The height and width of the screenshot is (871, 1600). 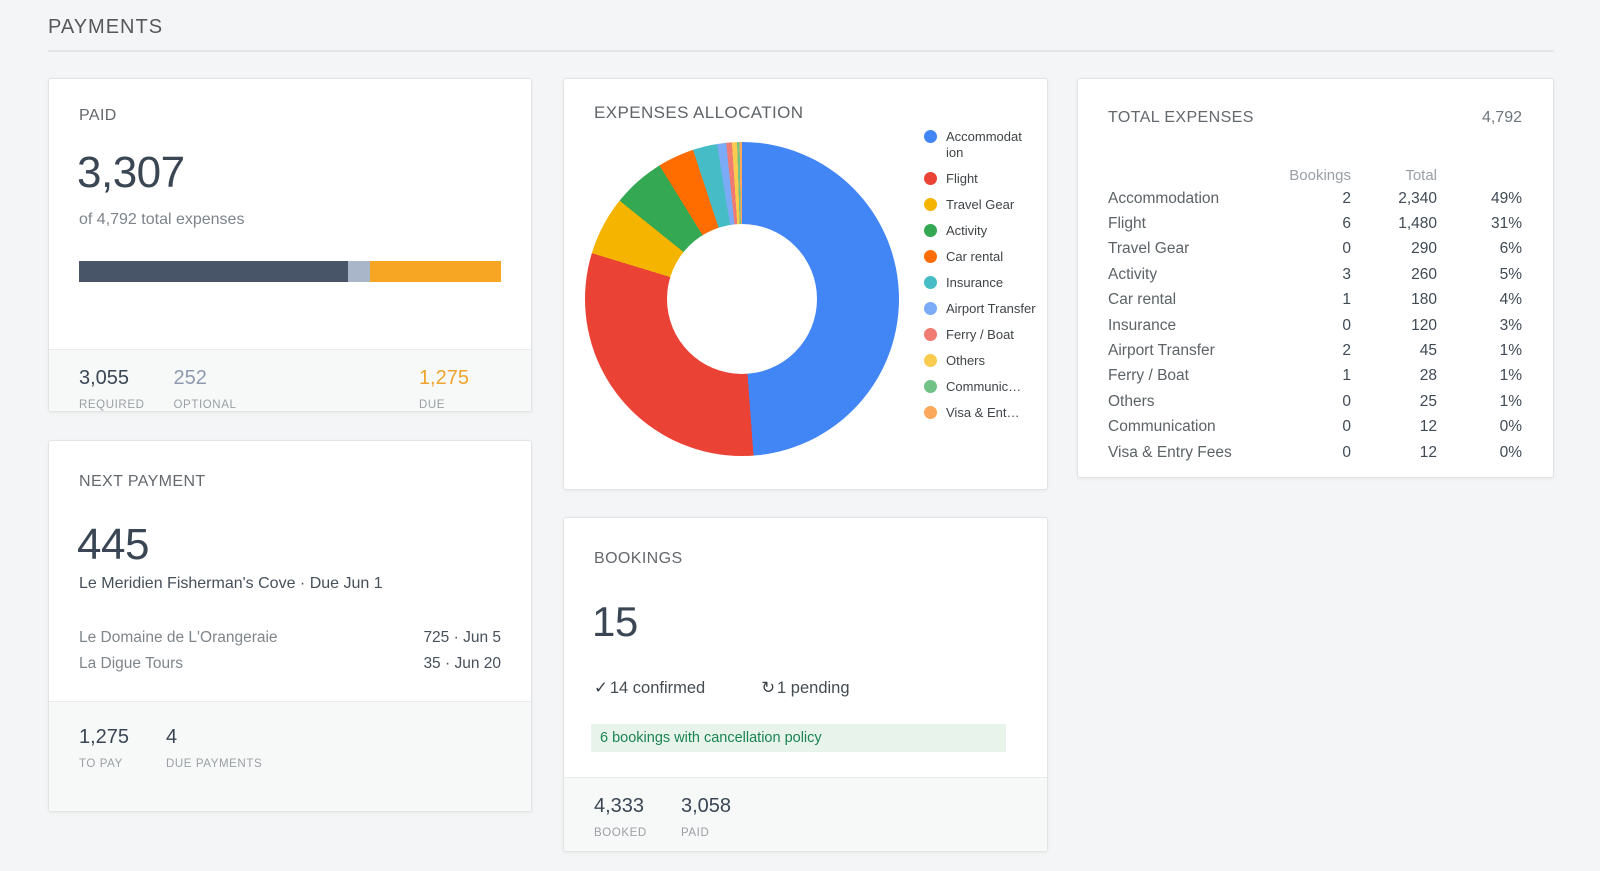 I want to click on expense-category: Airport Transfer, so click(x=1161, y=351).